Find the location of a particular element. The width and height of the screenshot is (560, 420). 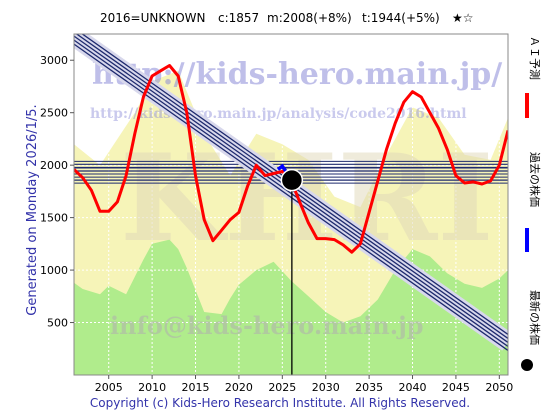

header-mid: m:2008(+8%) is located at coordinates (309, 18).